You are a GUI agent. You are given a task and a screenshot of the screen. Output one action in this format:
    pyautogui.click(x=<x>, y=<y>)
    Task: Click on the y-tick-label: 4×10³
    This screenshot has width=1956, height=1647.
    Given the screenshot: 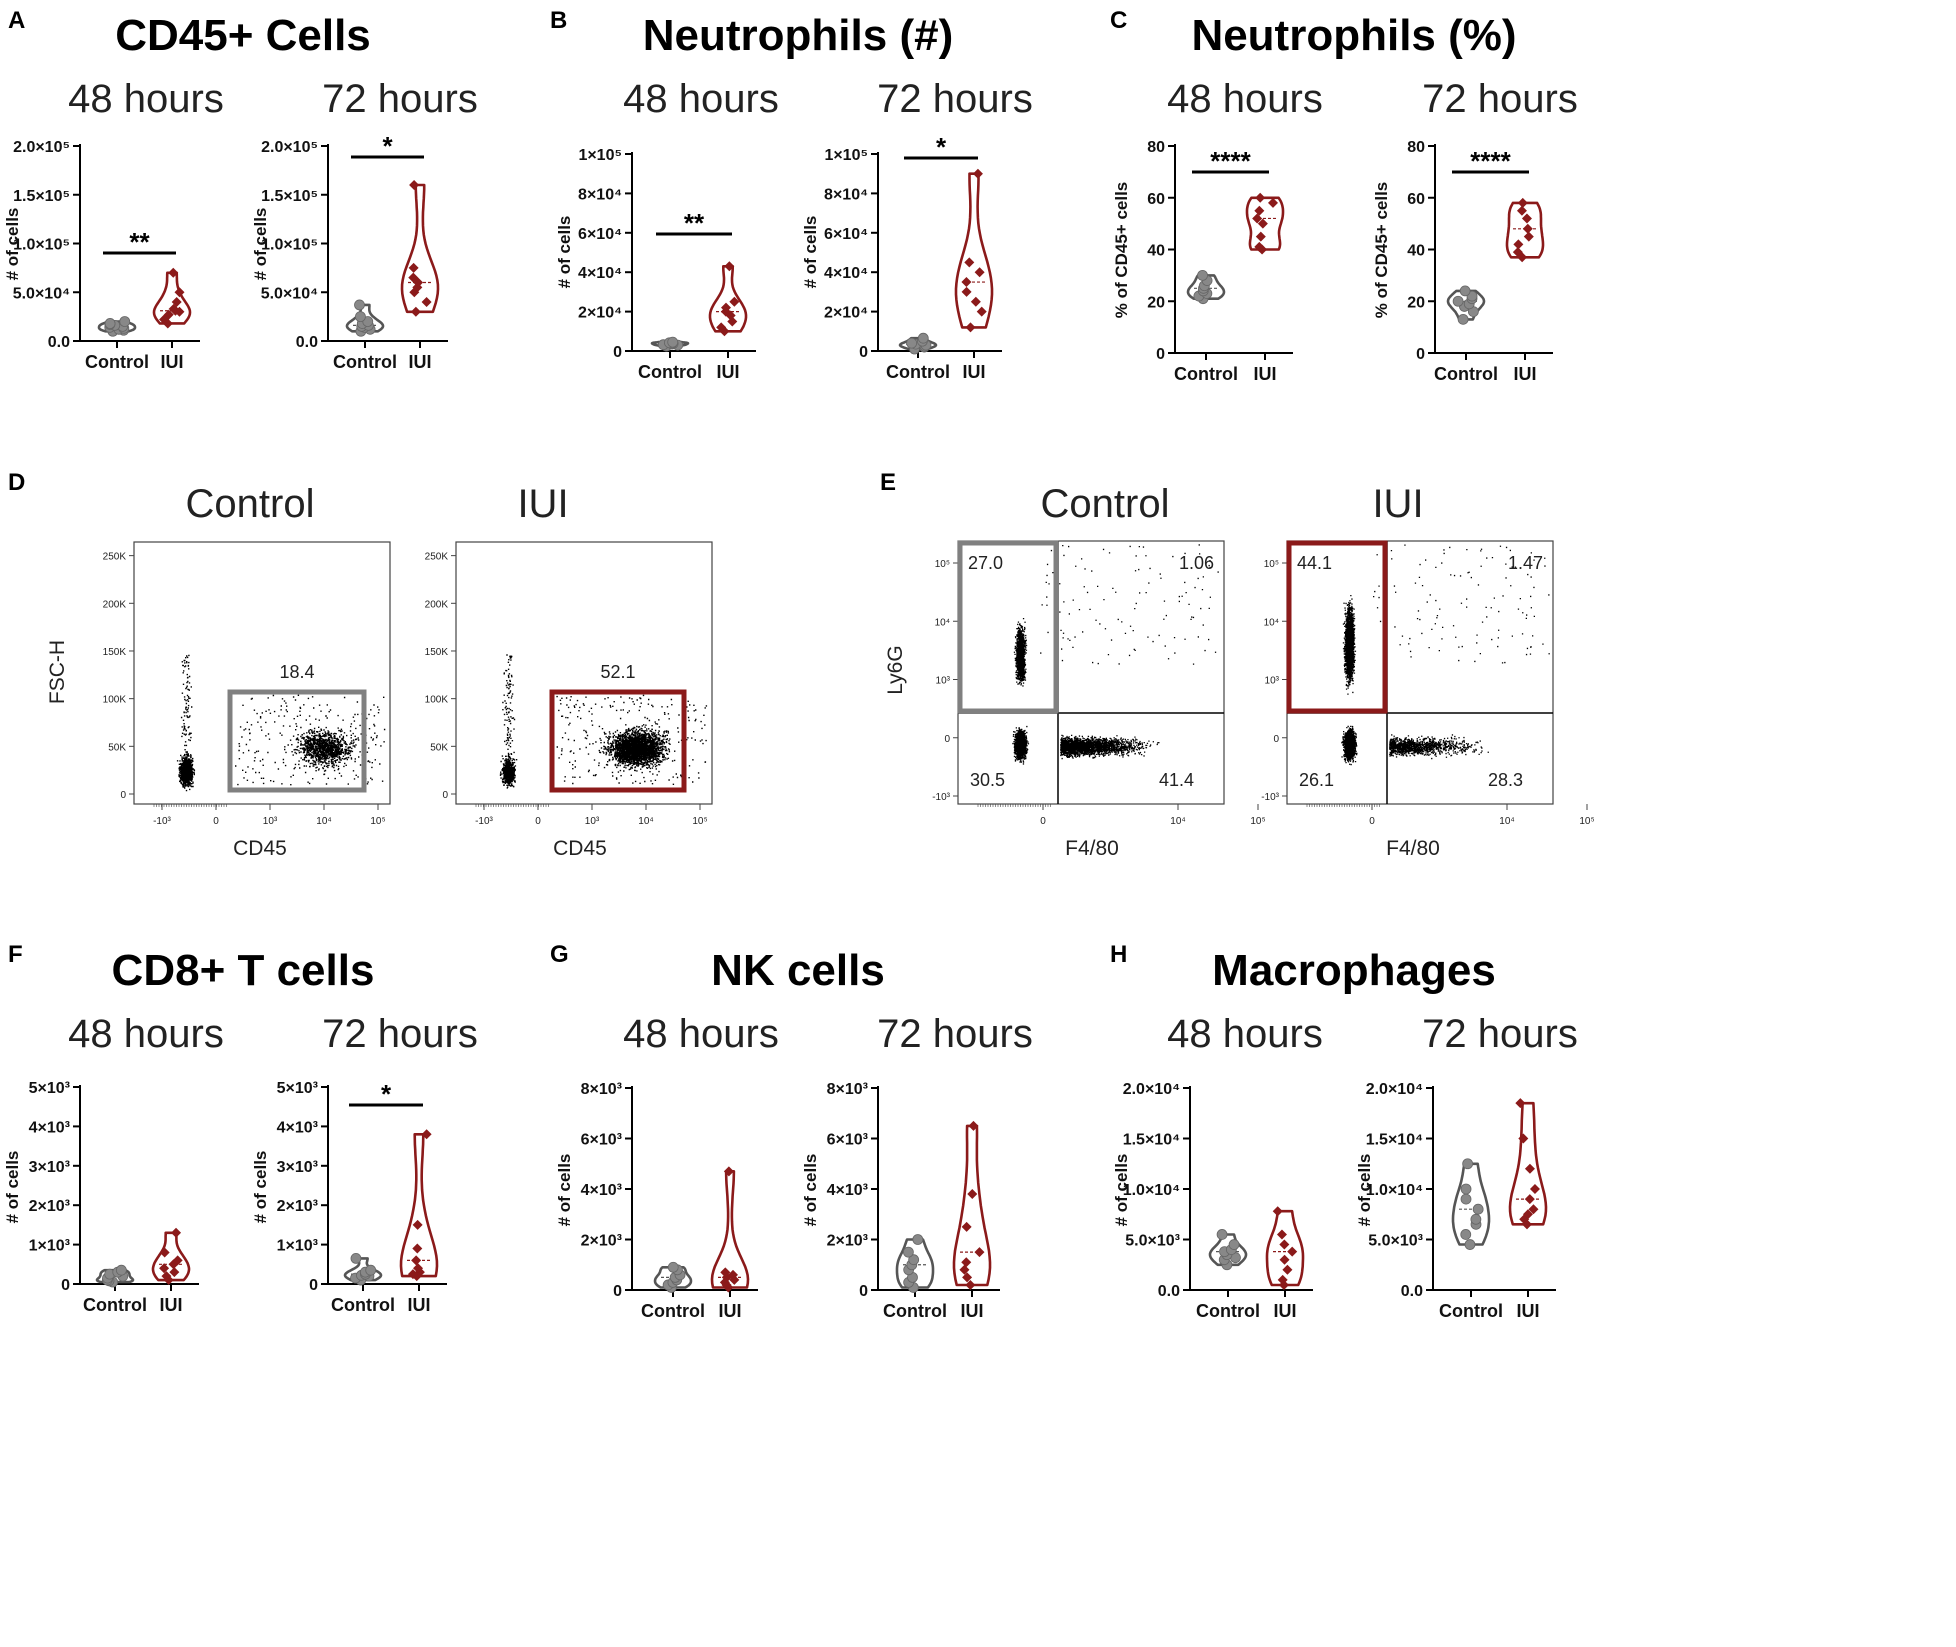 What is the action you would take?
    pyautogui.click(x=297, y=1127)
    